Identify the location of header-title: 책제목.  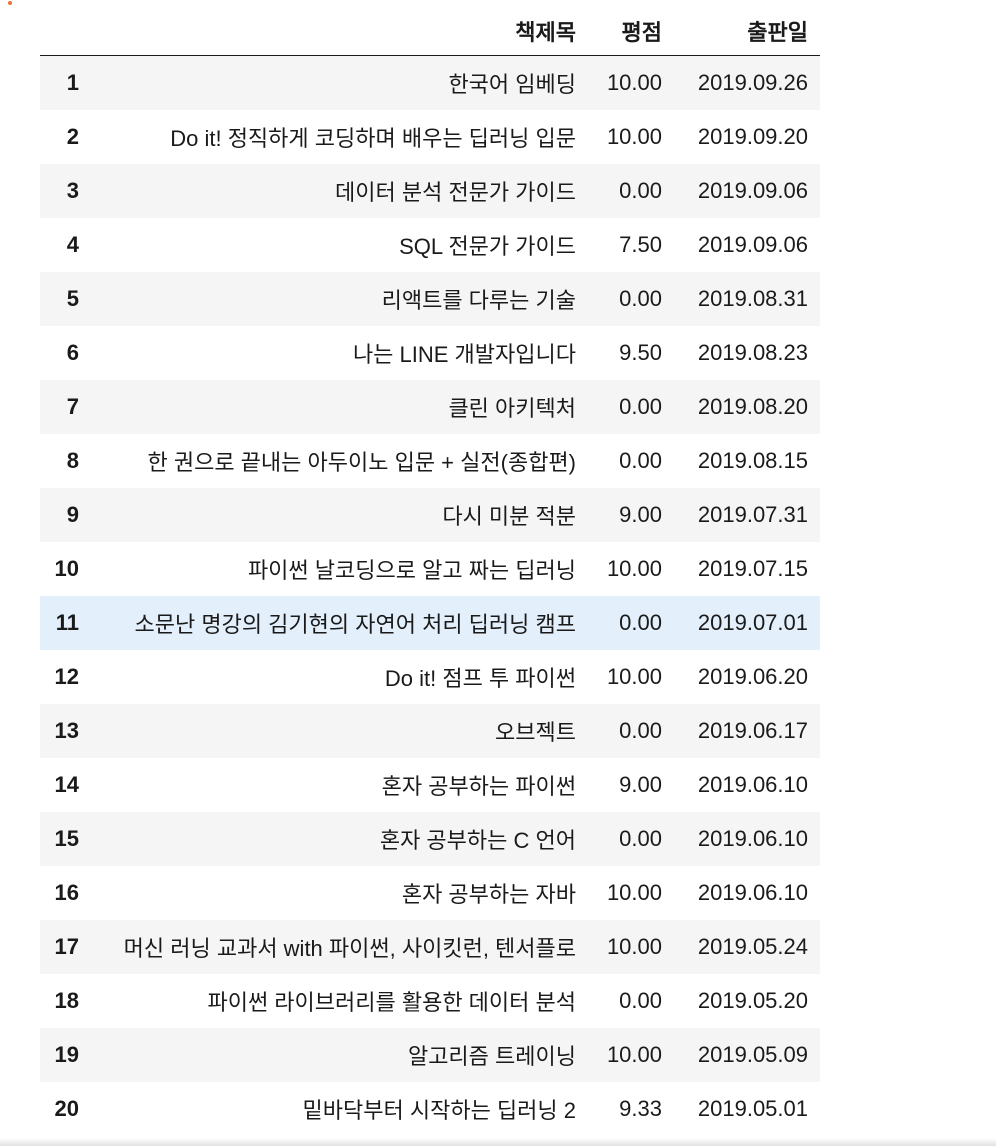
(344, 31).